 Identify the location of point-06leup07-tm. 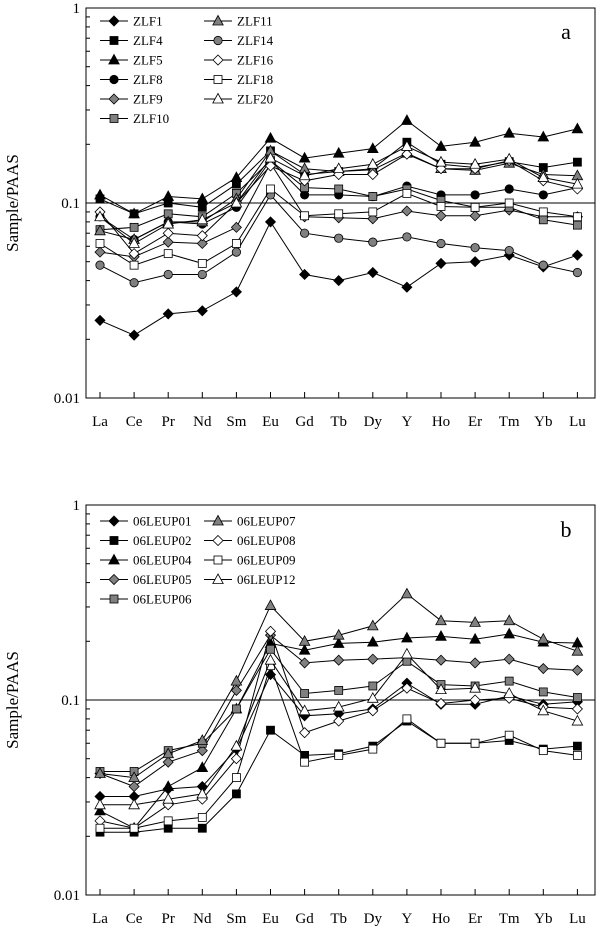
(509, 620).